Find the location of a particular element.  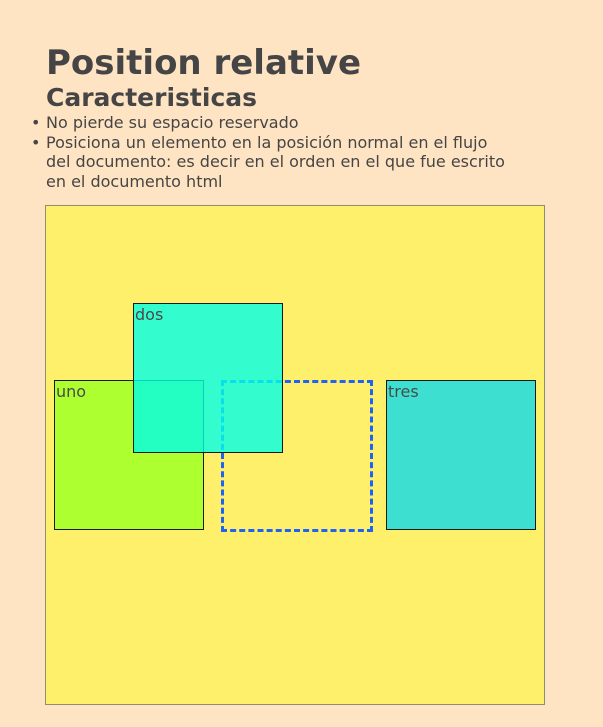

original-position-outline is located at coordinates (297, 456).